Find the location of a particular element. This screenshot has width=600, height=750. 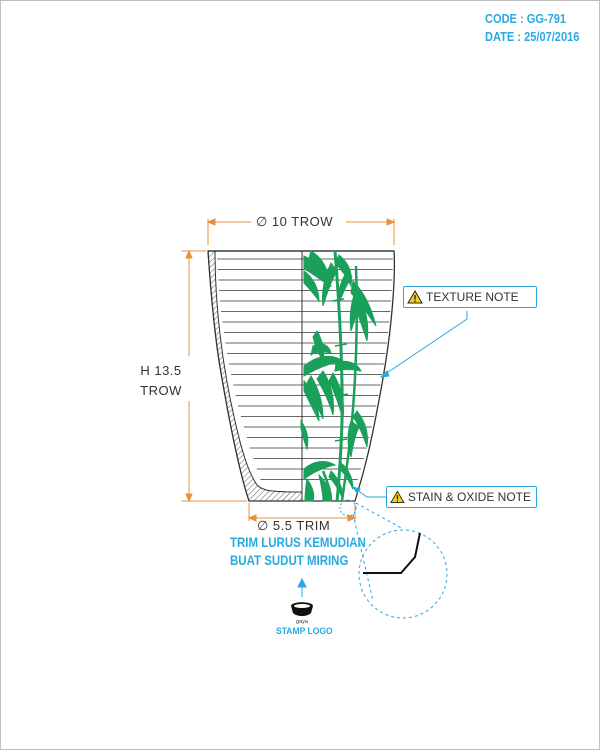

stain-note: STAIN & OXIDE NOTE is located at coordinates (461, 497).